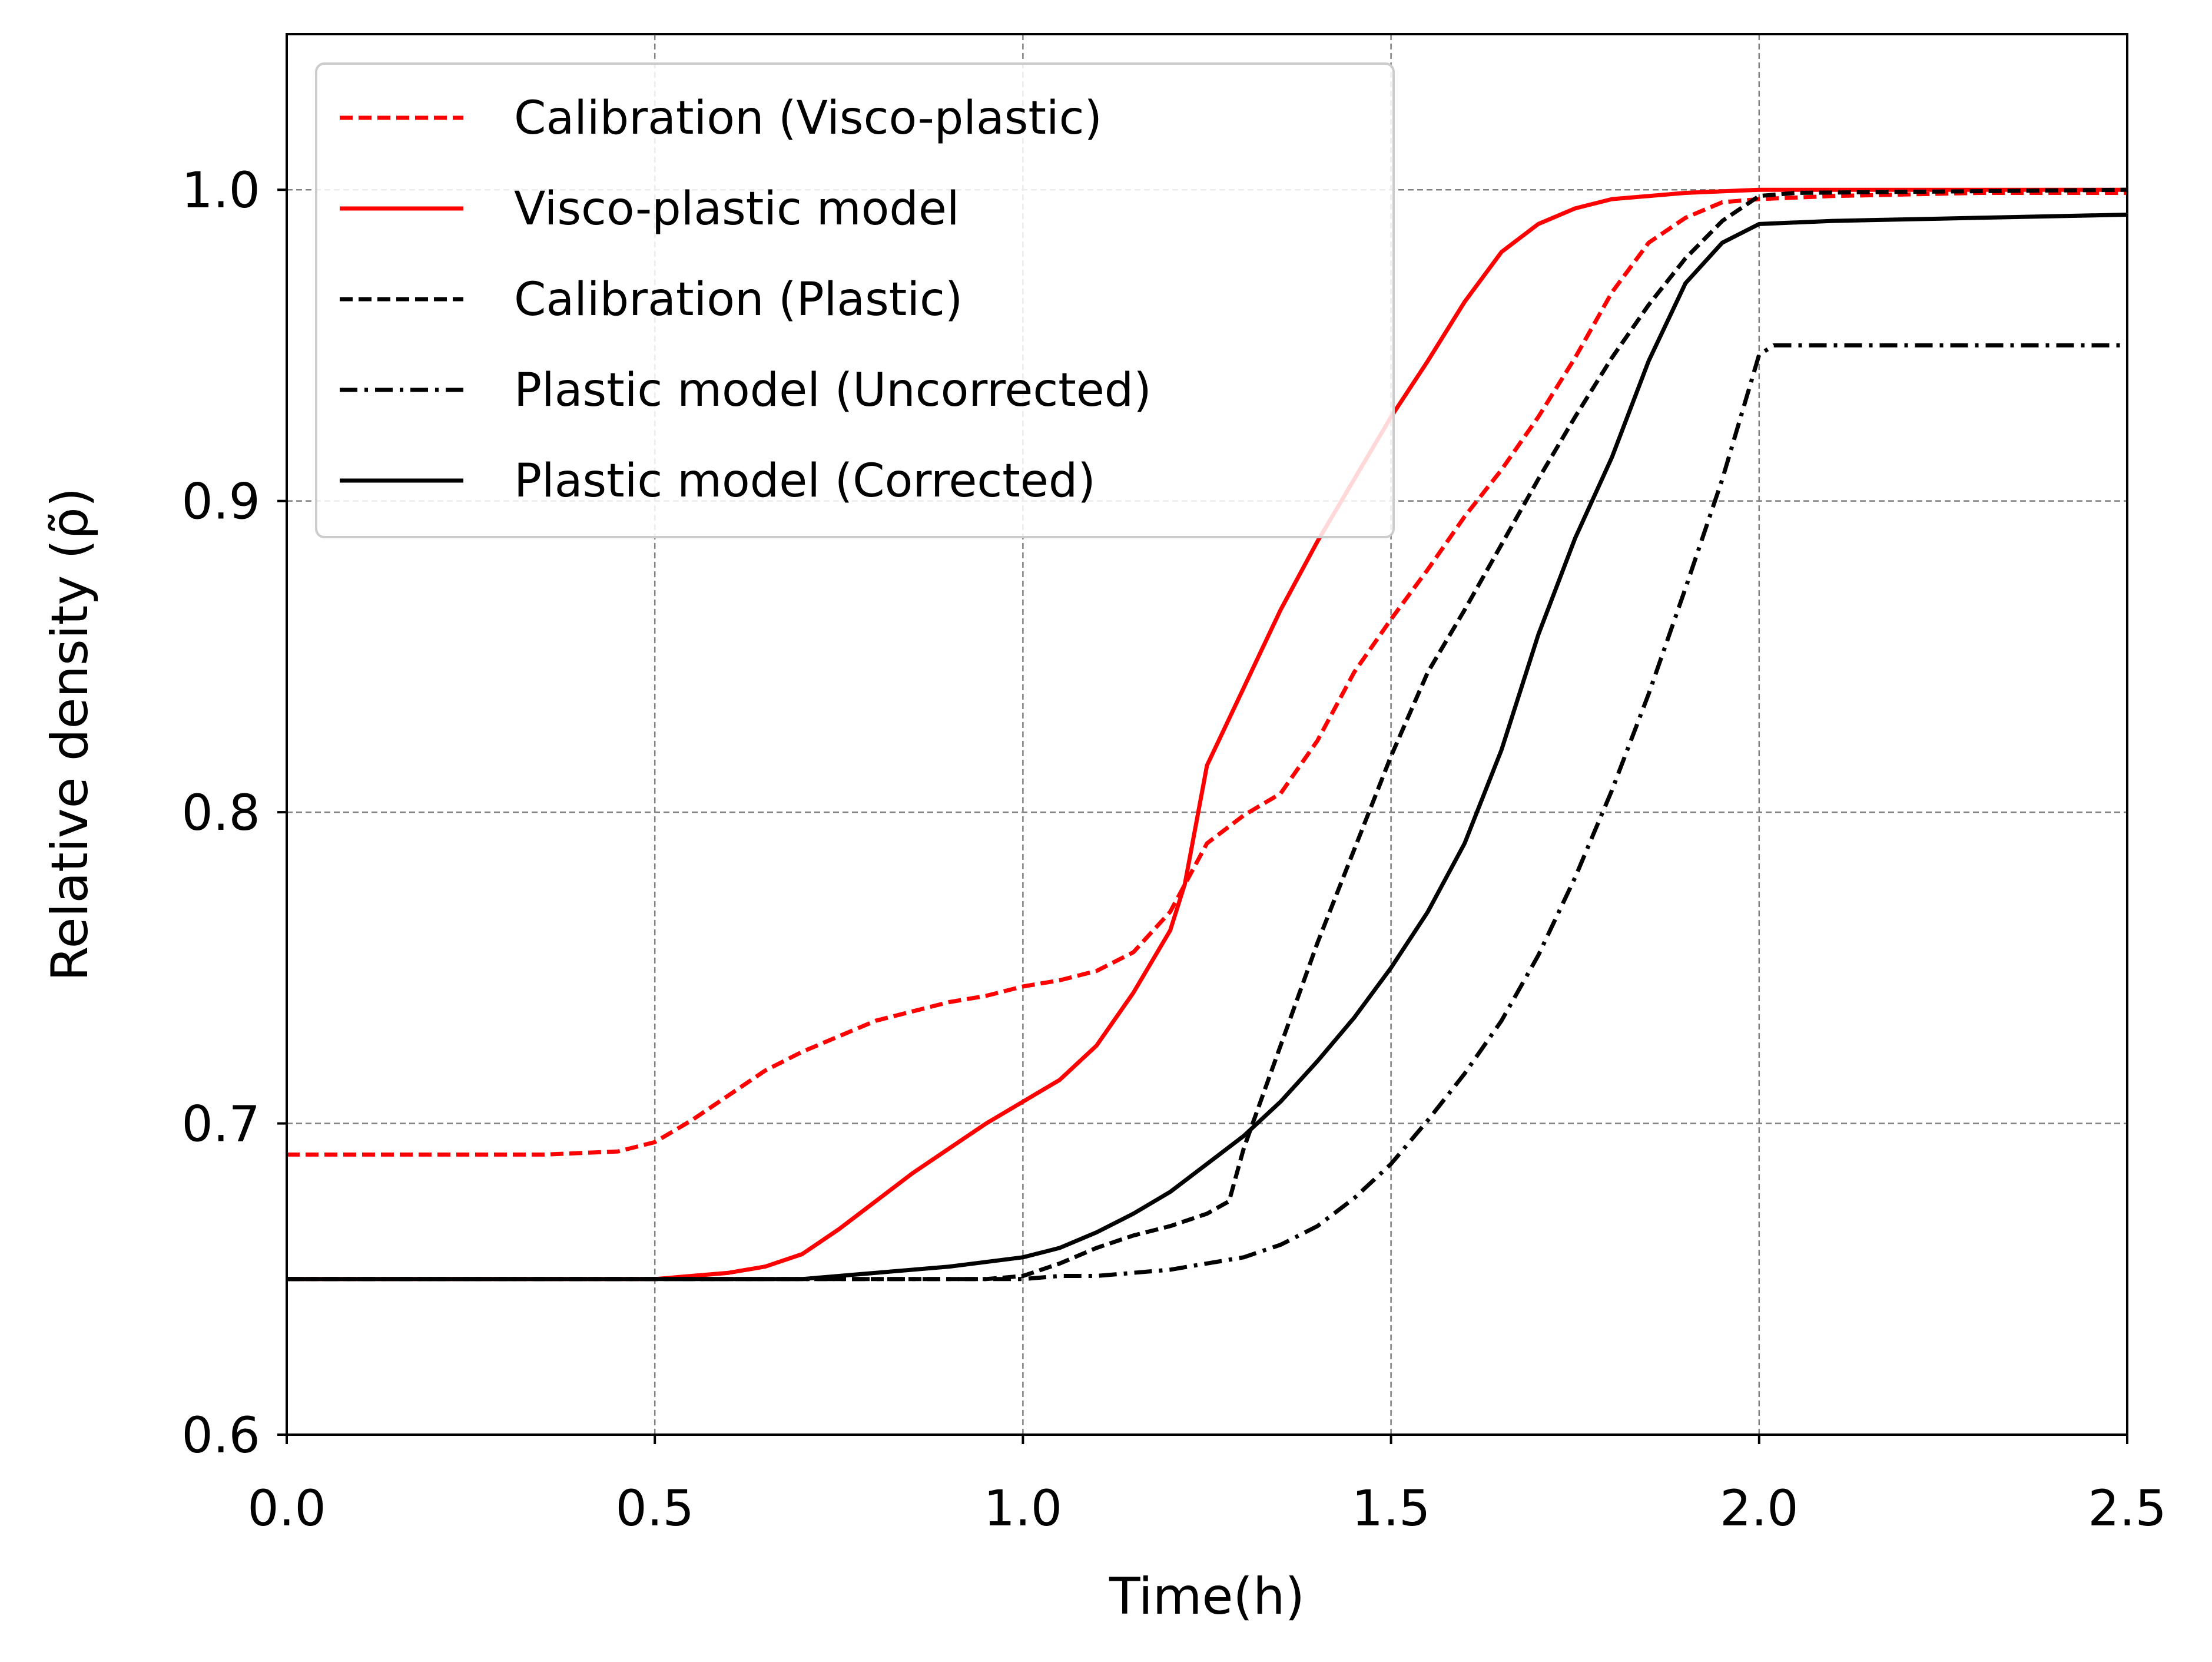 The image size is (2212, 1662). I want to click on y-tick-label: 0.9, so click(221, 502).